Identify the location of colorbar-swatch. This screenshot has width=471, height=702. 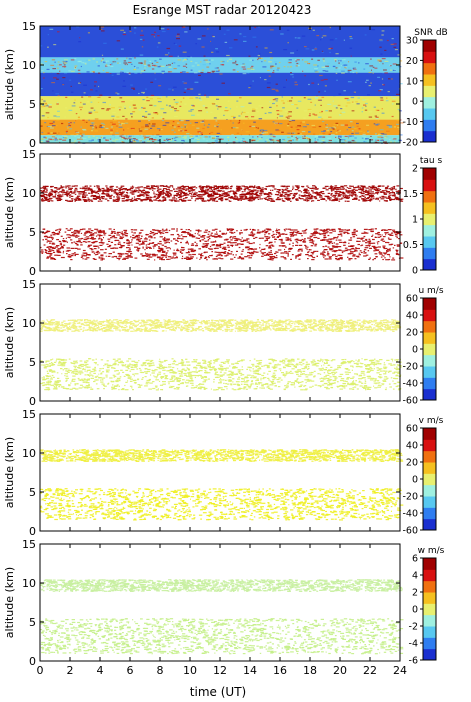
(429, 102).